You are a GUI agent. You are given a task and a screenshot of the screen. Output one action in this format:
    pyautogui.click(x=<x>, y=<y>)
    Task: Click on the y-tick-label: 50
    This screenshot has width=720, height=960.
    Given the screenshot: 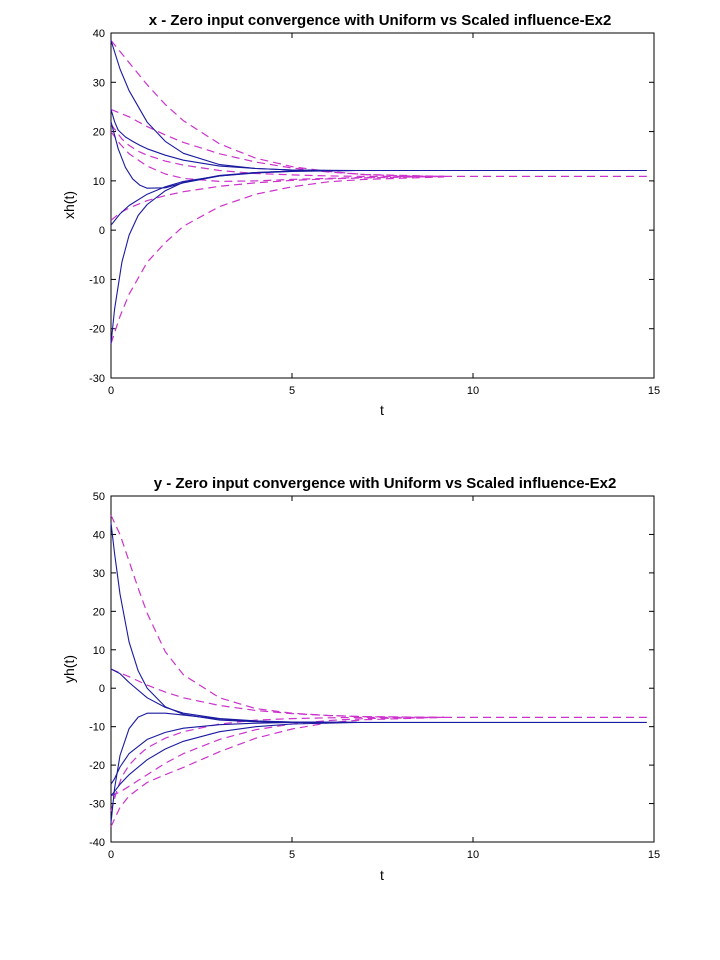 What is the action you would take?
    pyautogui.click(x=99, y=497)
    